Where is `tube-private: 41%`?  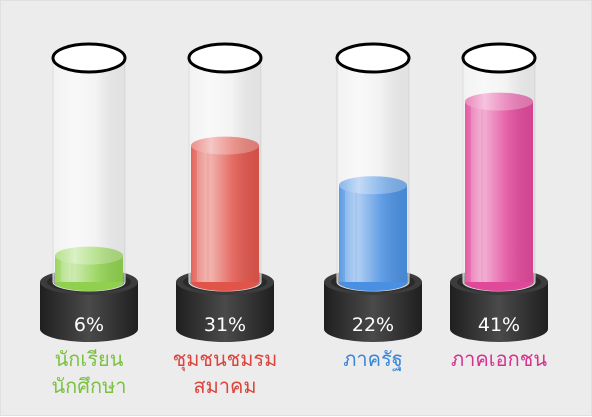
tube-private: 41% is located at coordinates (499, 192).